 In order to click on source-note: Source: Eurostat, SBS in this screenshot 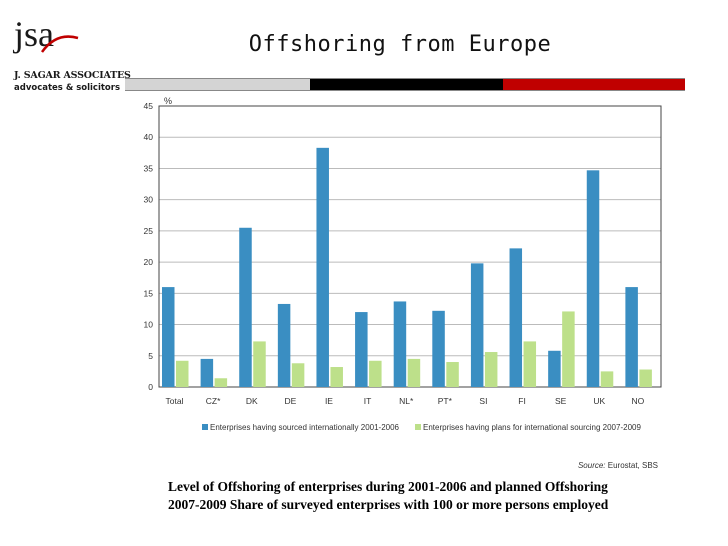, I will do `click(618, 465)`.